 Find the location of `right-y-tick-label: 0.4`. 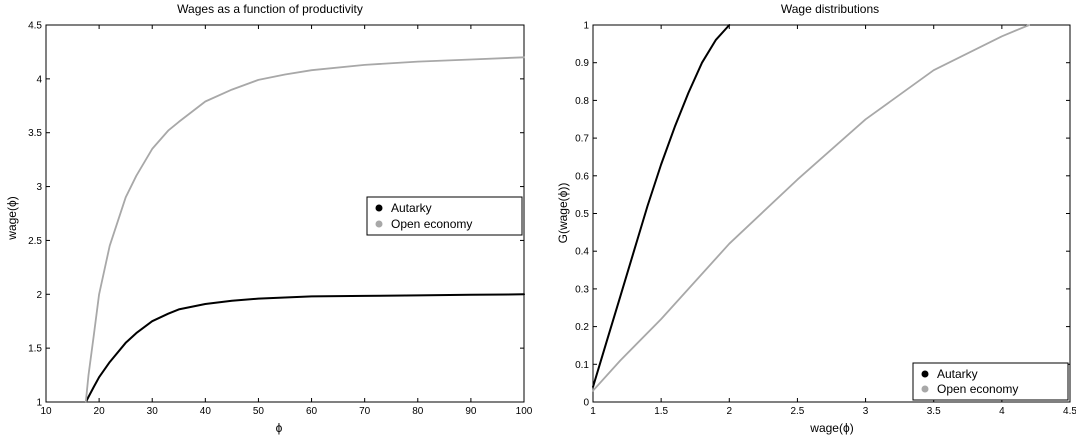

right-y-tick-label: 0.4 is located at coordinates (582, 252).